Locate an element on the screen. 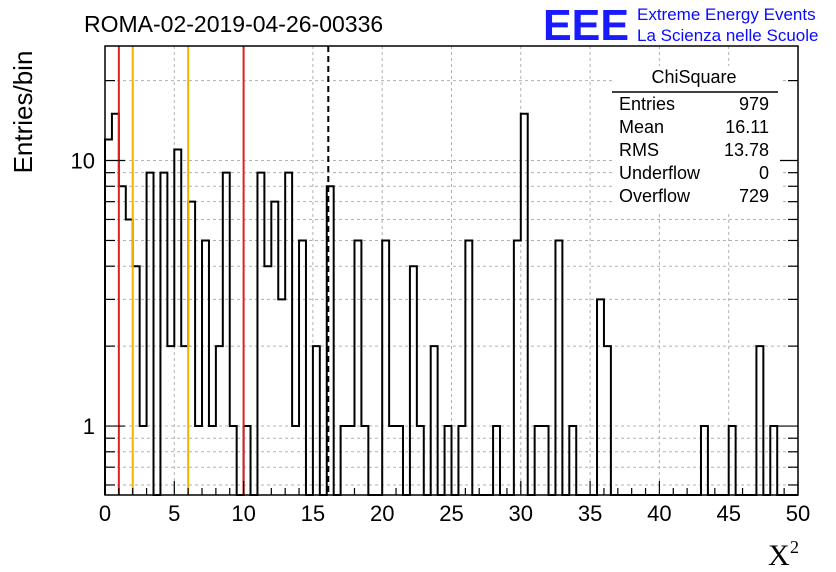 This screenshot has height=572, width=836. stats-row-label: Underflow is located at coordinates (660, 173).